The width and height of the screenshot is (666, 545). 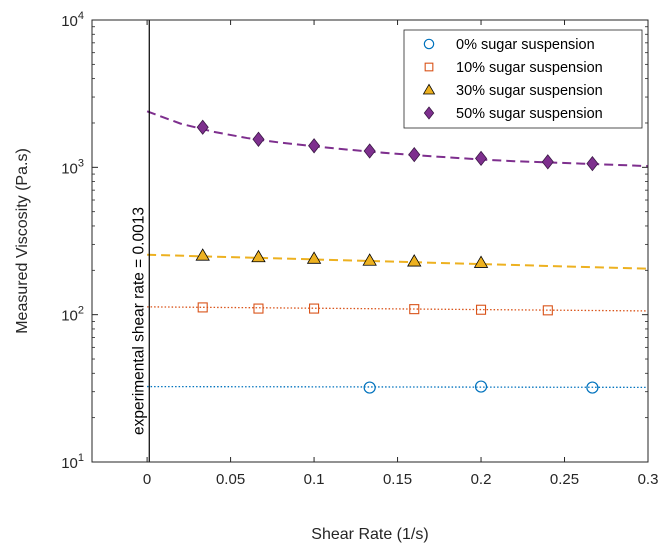 What do you see at coordinates (648, 479) in the screenshot?
I see `x-tick-label: 0.3` at bounding box center [648, 479].